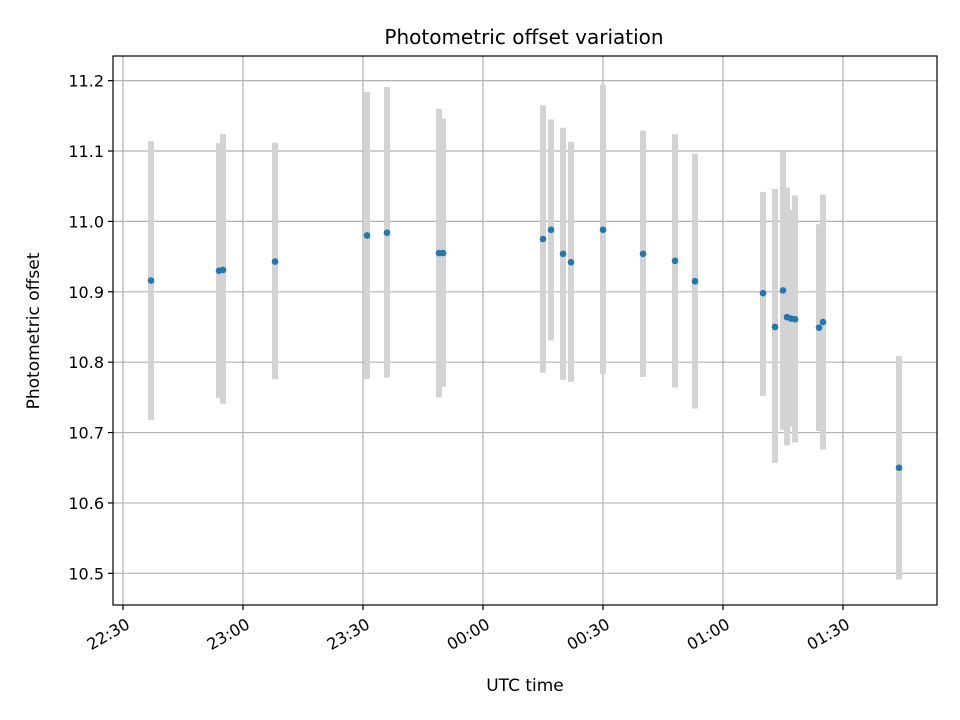 Image resolution: width=960 pixels, height=720 pixels. Describe the element at coordinates (86, 503) in the screenshot. I see `y-tick-label: 10.6` at that location.